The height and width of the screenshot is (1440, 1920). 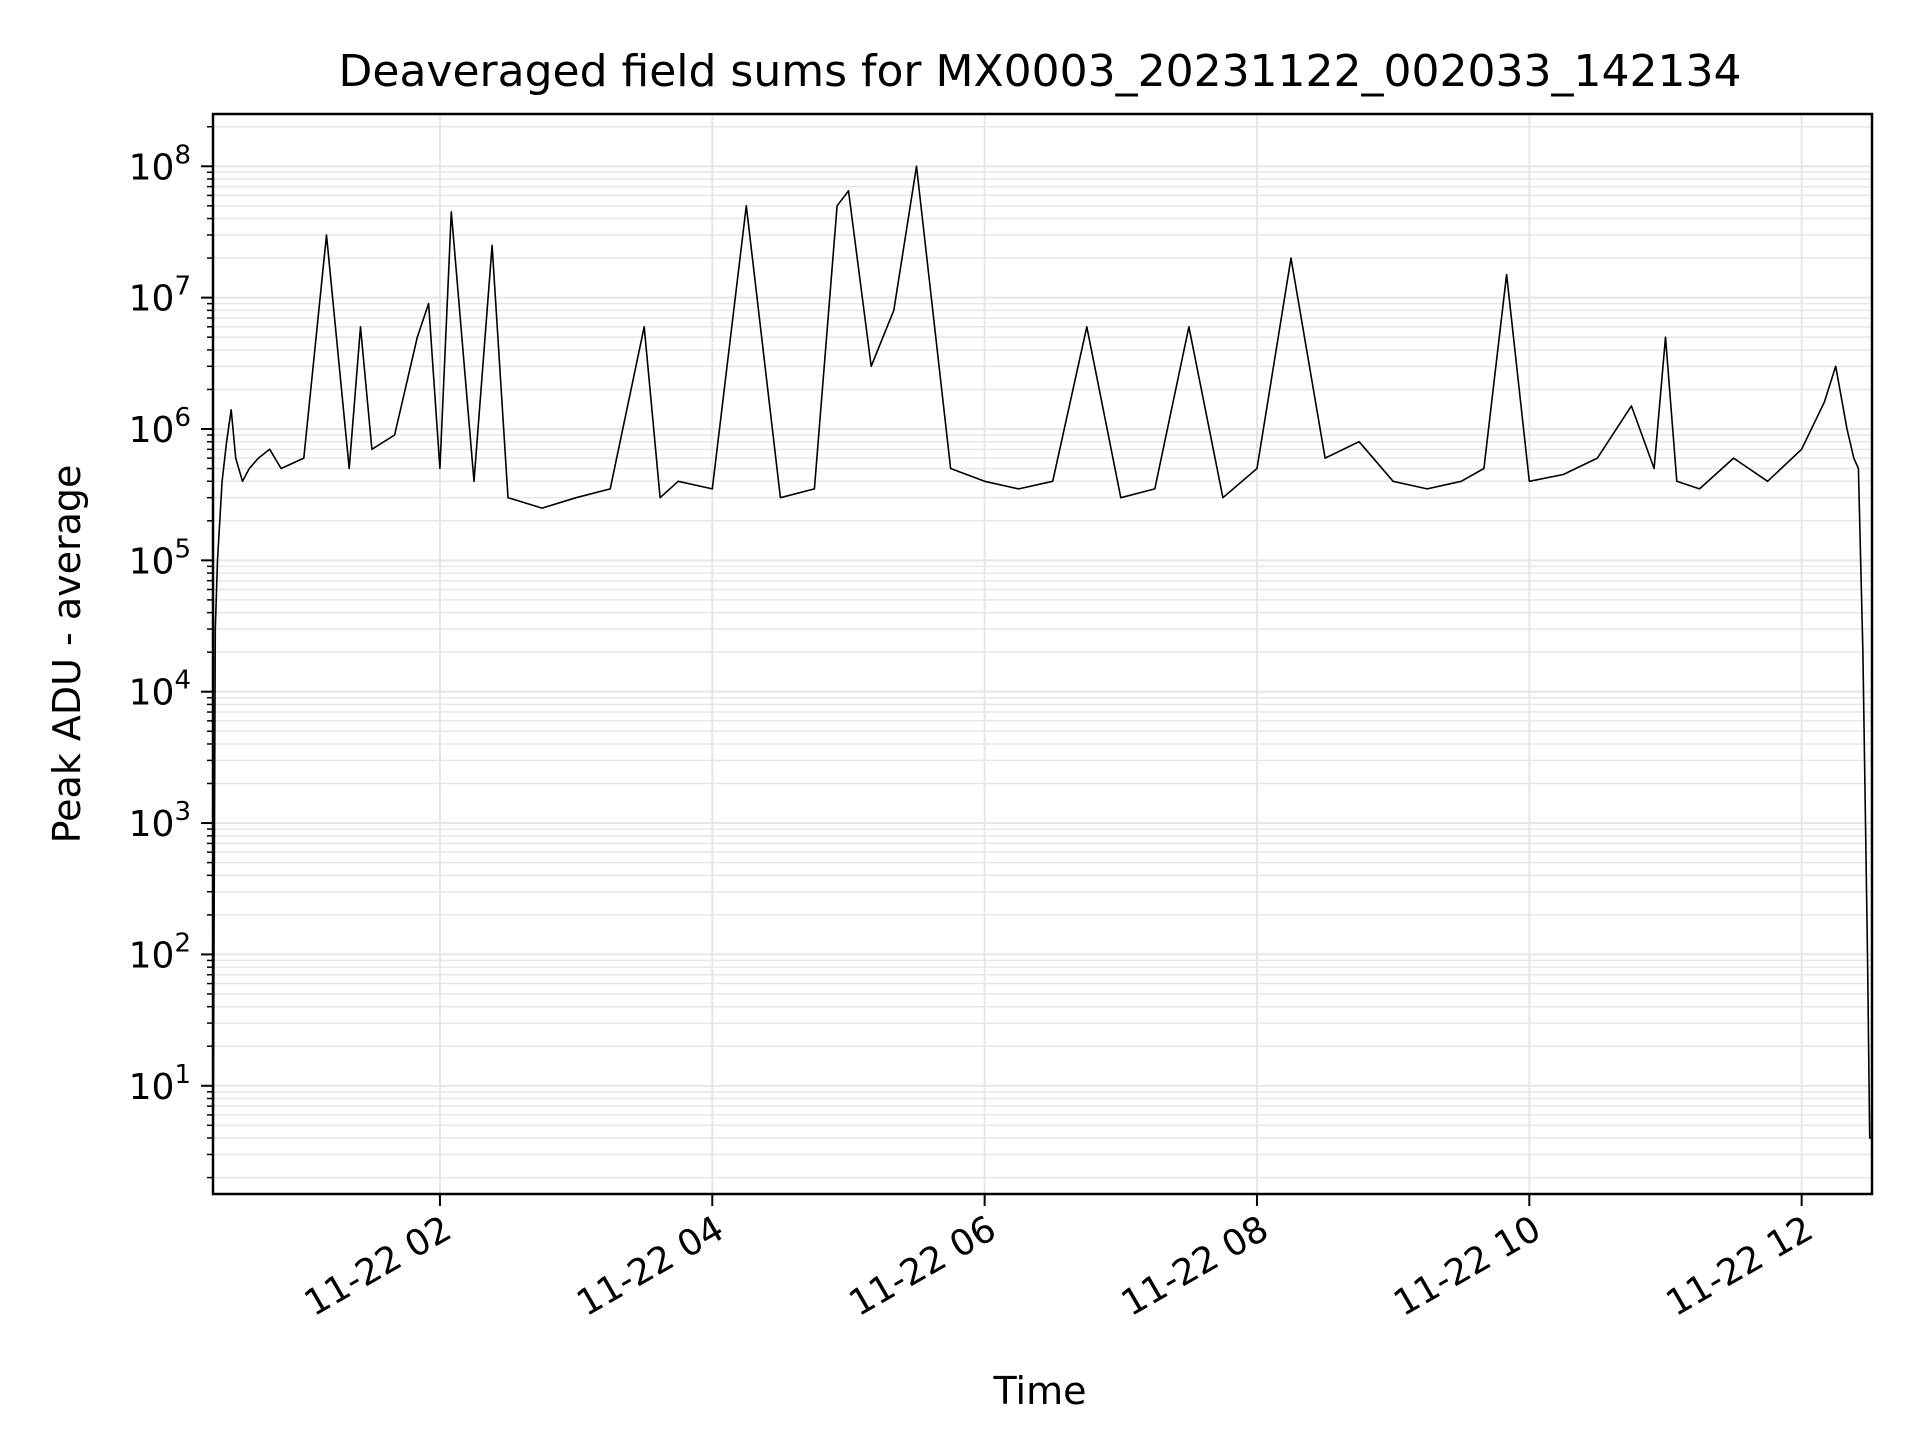 I want to click on y-tick-label: 10³, so click(x=160, y=821).